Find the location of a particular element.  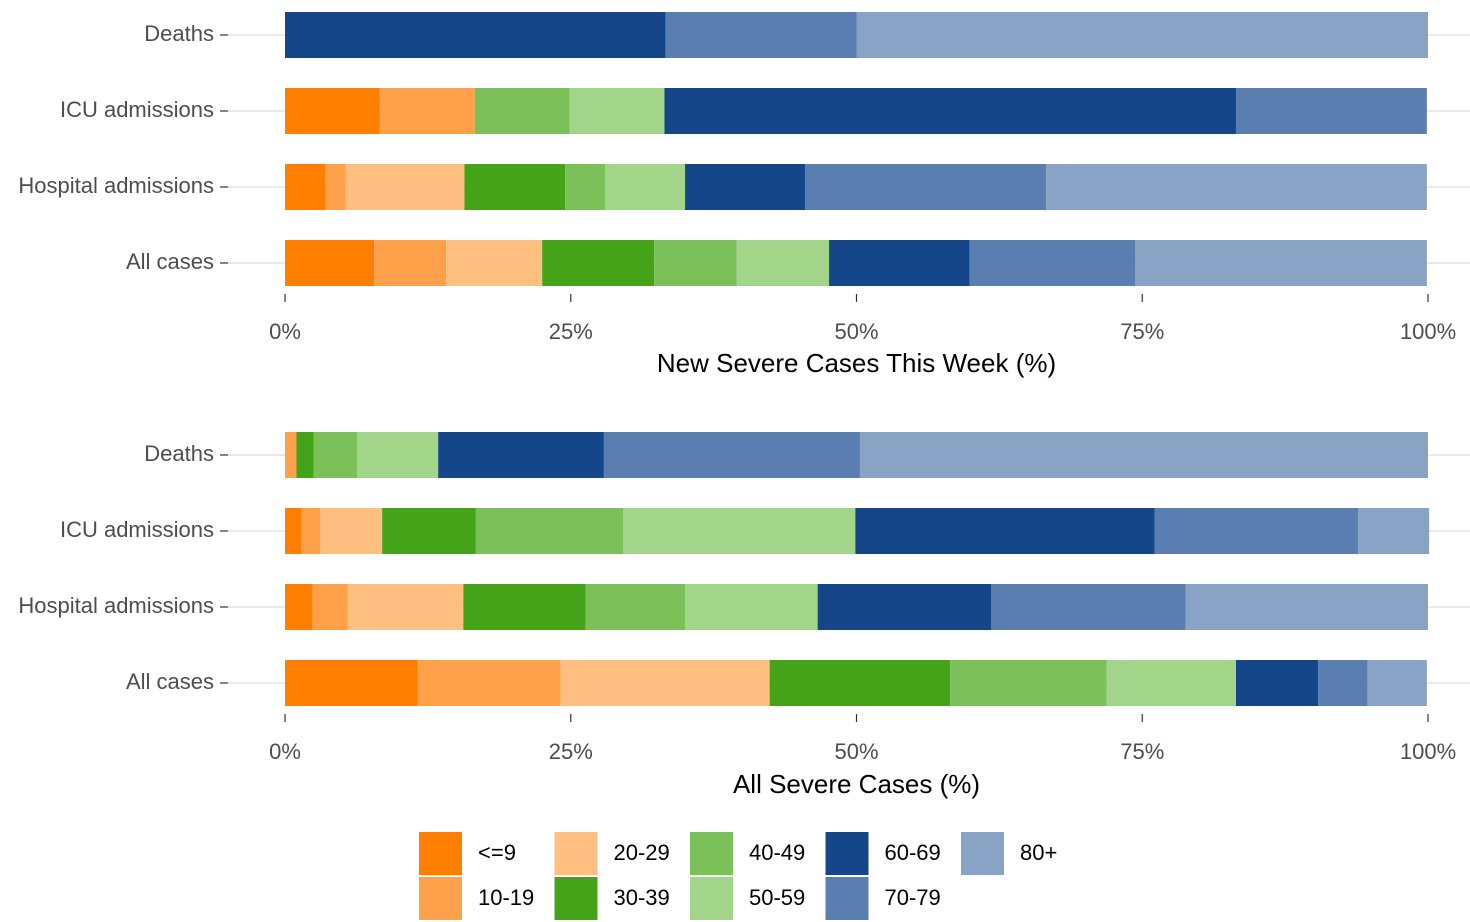

legend-label: 60-69 is located at coordinates (913, 852).